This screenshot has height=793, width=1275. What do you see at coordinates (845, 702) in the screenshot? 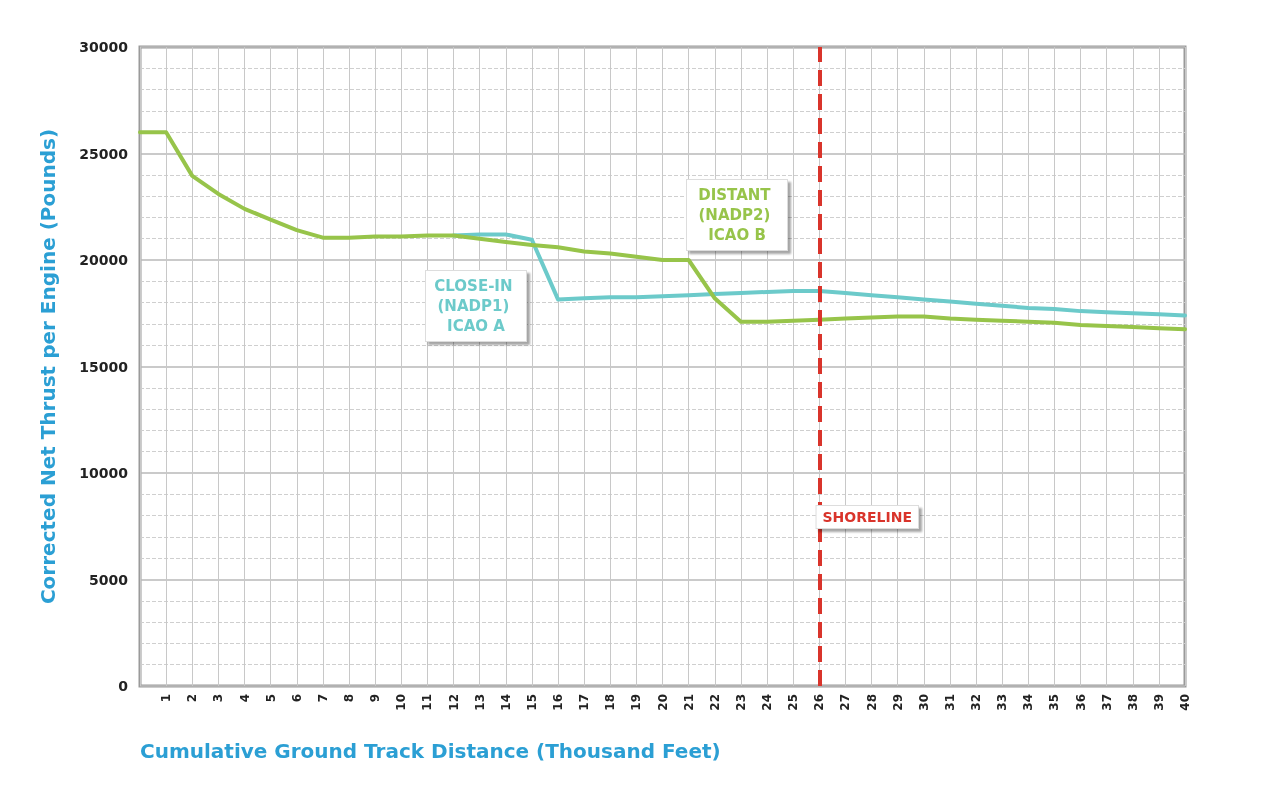
I see `x-tick-label: 27` at bounding box center [845, 702].